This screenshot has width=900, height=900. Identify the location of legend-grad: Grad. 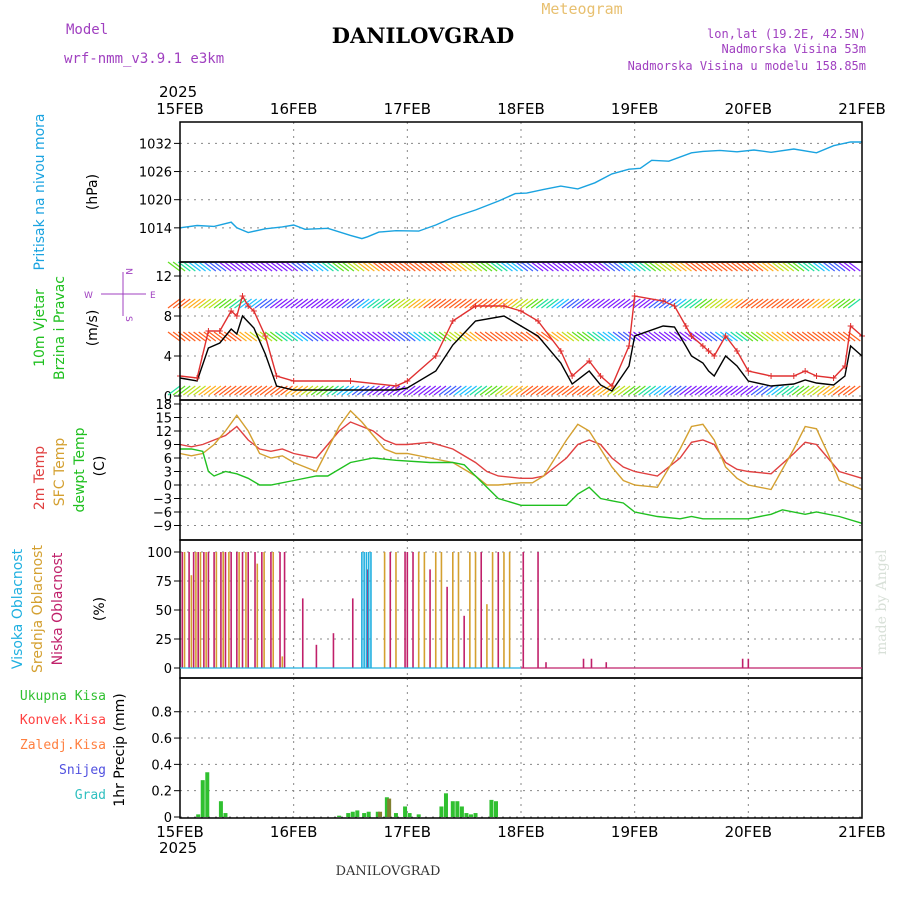
(90, 795).